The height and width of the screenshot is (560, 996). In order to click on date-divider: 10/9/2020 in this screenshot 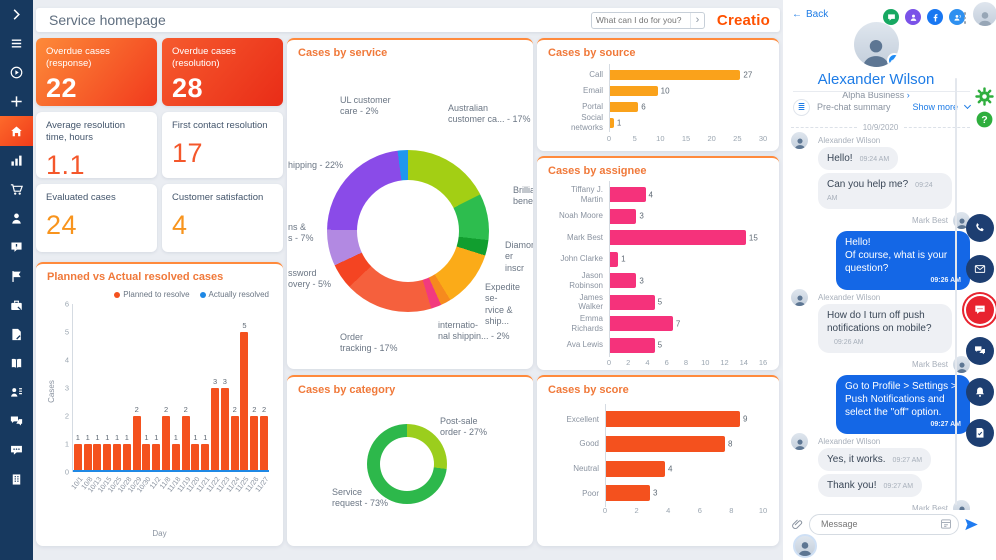, I will do `click(880, 127)`.